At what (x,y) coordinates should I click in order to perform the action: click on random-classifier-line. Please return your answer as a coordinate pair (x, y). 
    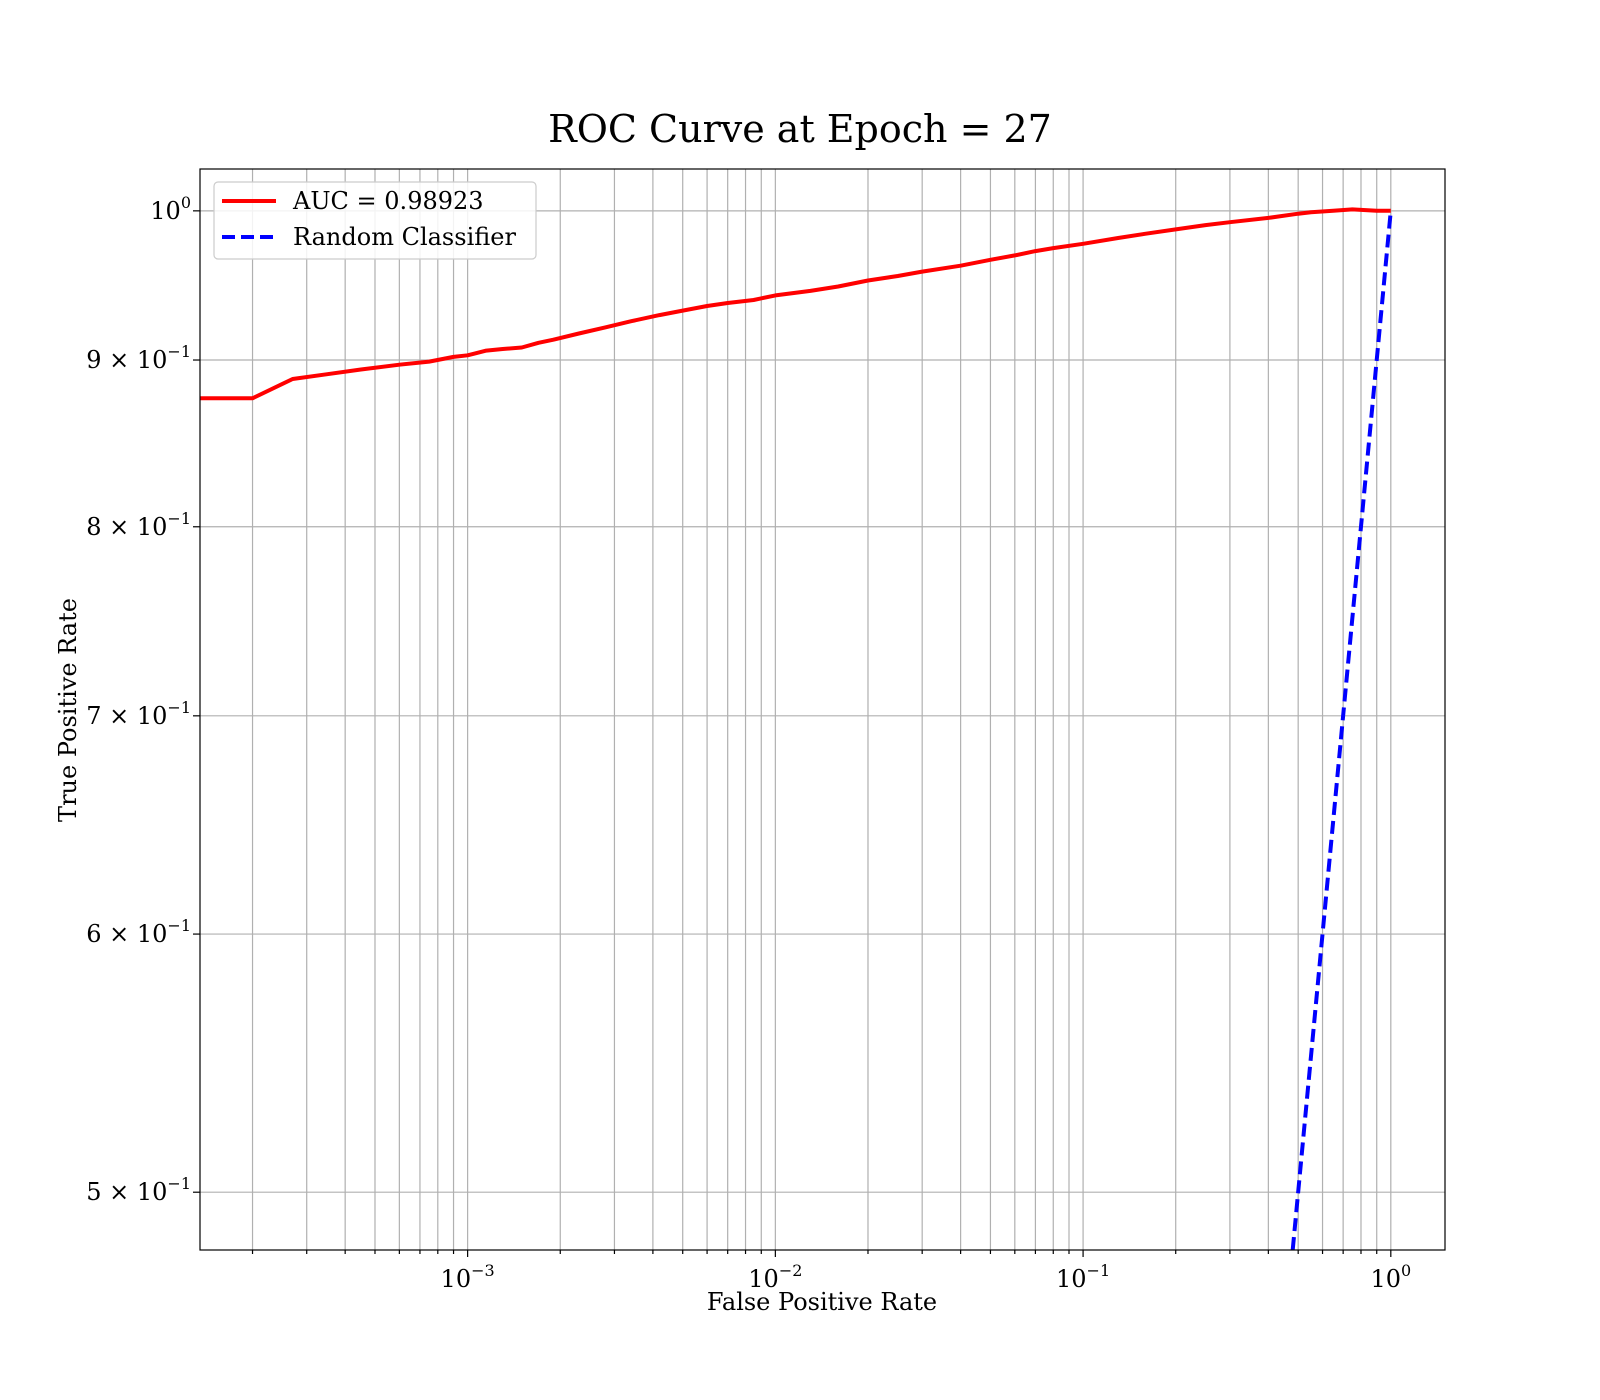
    Looking at the image, I should click on (1341, 730).